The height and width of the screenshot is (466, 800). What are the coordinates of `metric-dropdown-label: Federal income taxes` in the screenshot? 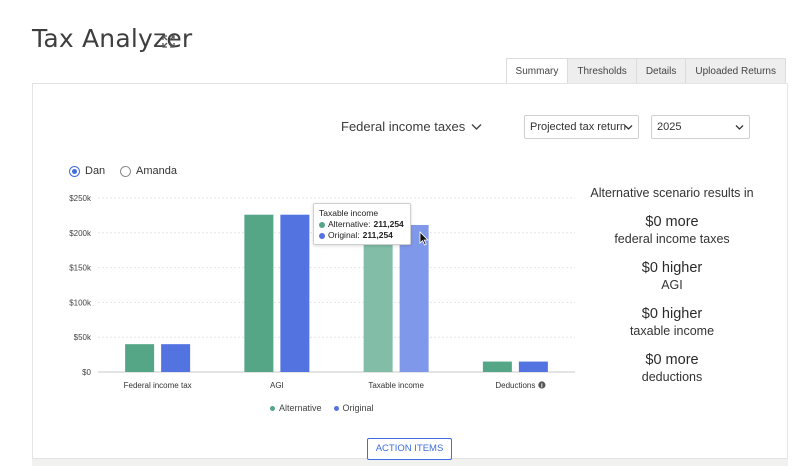 It's located at (403, 126).